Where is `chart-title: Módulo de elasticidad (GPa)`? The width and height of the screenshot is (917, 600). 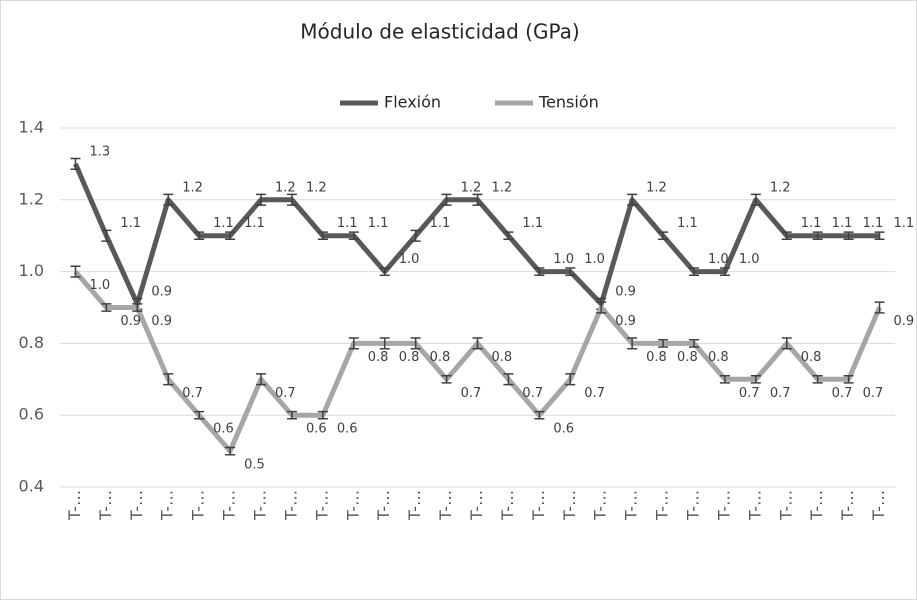 chart-title: Módulo de elasticidad (GPa) is located at coordinates (439, 32).